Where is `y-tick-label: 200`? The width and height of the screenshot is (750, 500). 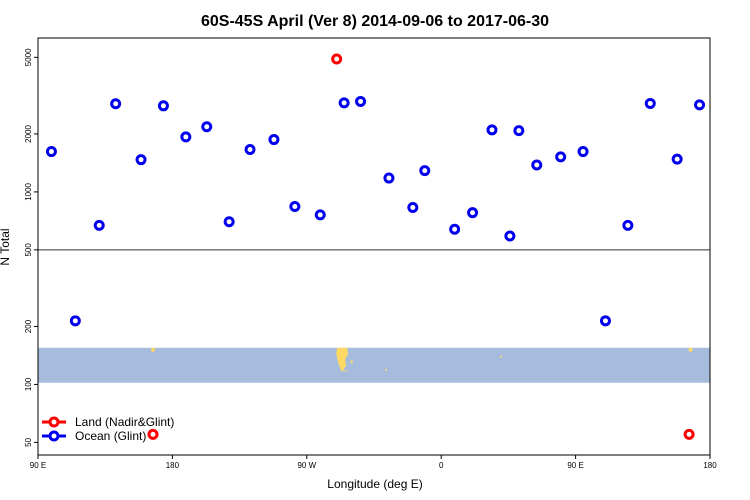 y-tick-label: 200 is located at coordinates (28, 326).